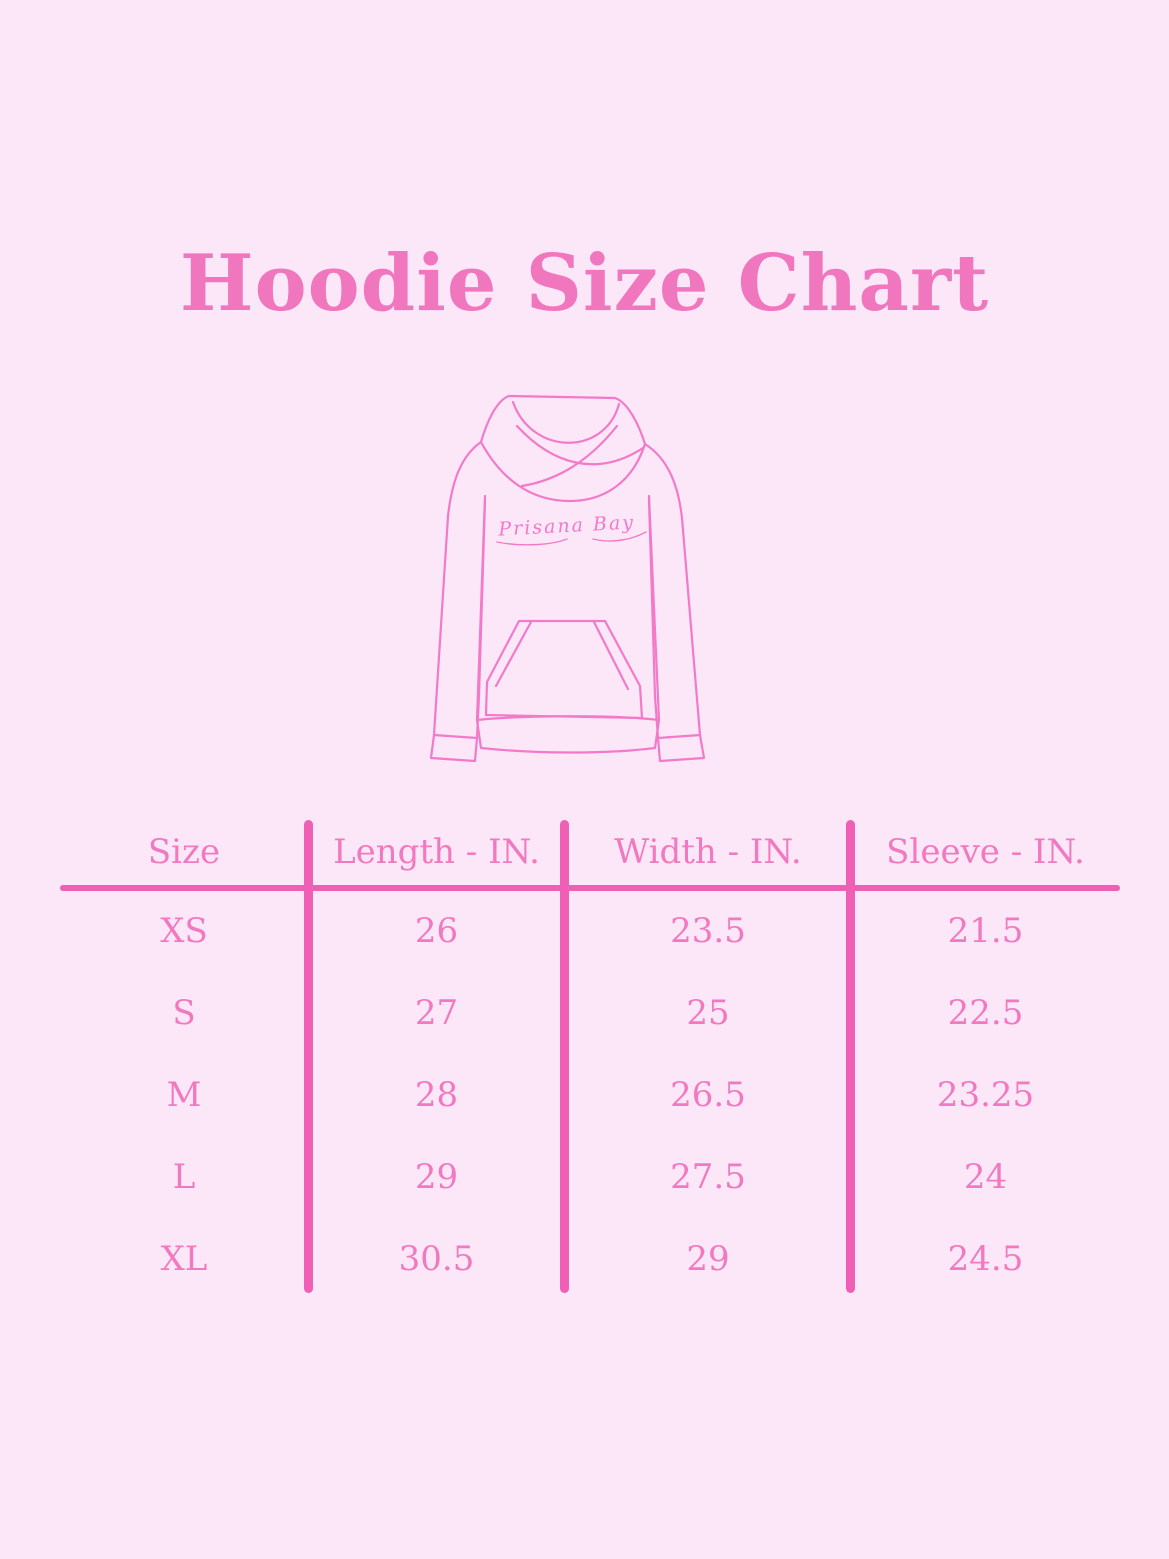 The image size is (1169, 1559). I want to click on table-row: M 28 26.5 23.25, so click(590, 1096).